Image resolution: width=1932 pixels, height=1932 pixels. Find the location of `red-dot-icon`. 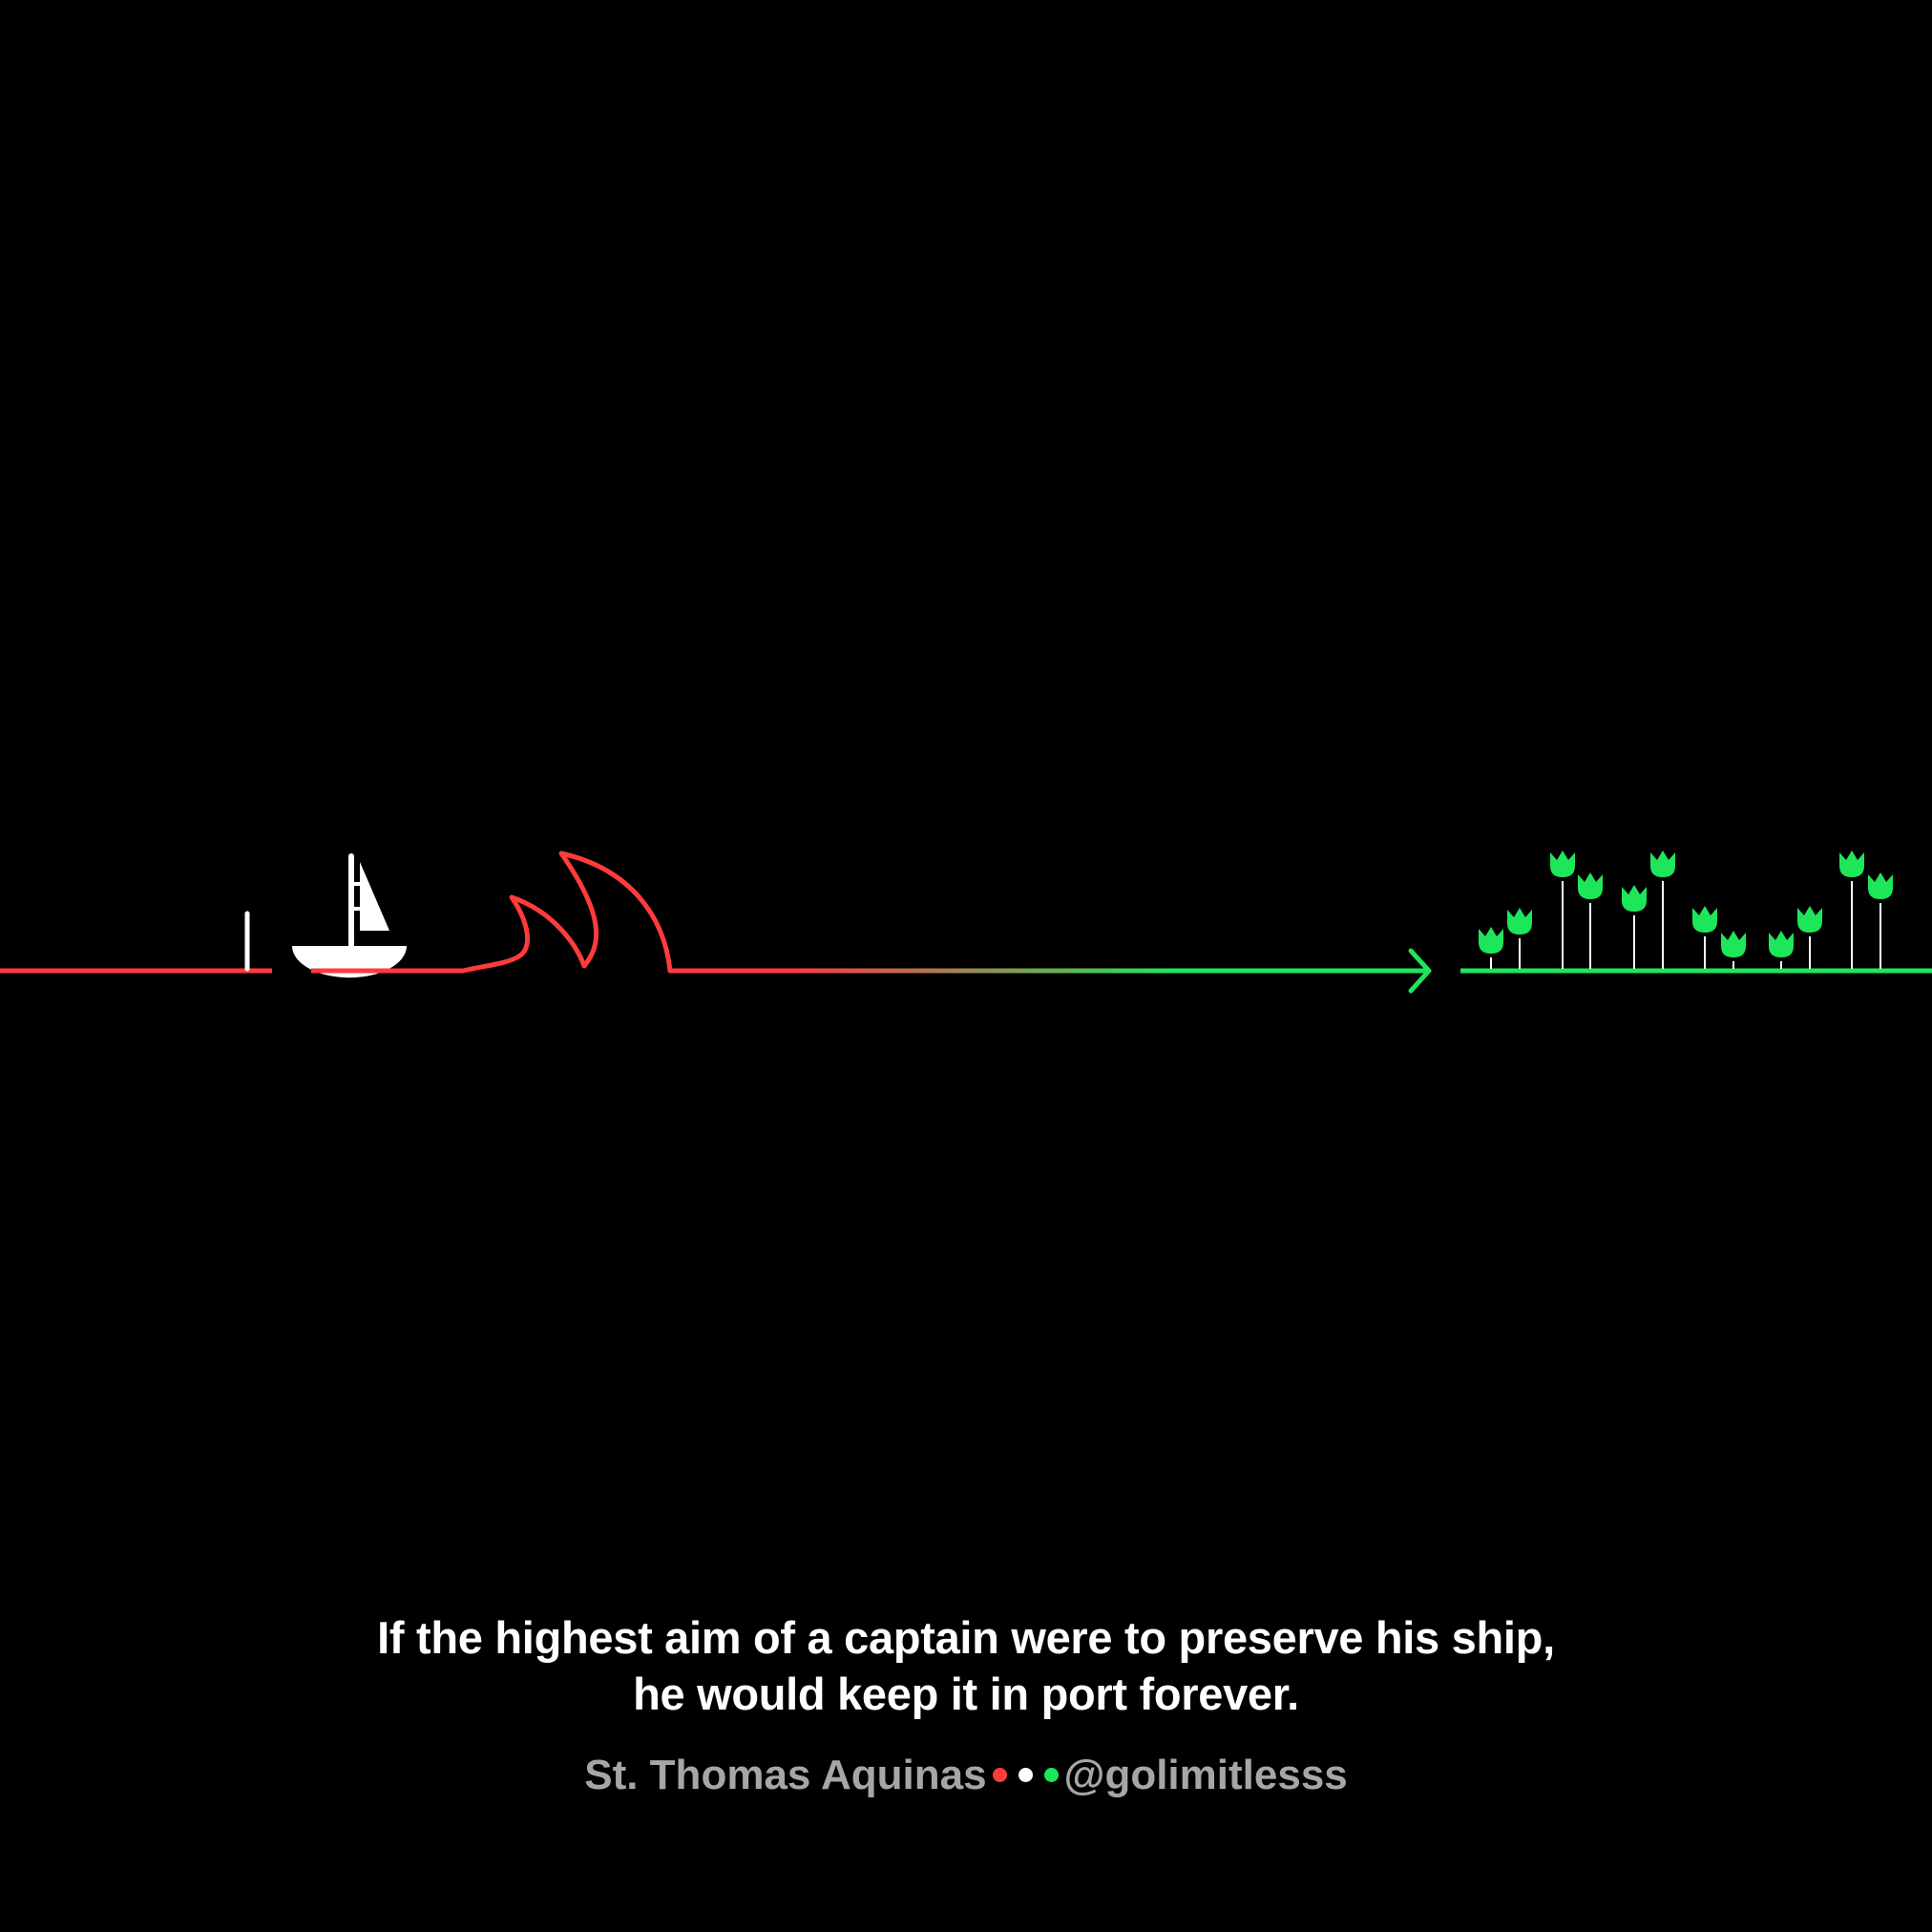

red-dot-icon is located at coordinates (999, 1774).